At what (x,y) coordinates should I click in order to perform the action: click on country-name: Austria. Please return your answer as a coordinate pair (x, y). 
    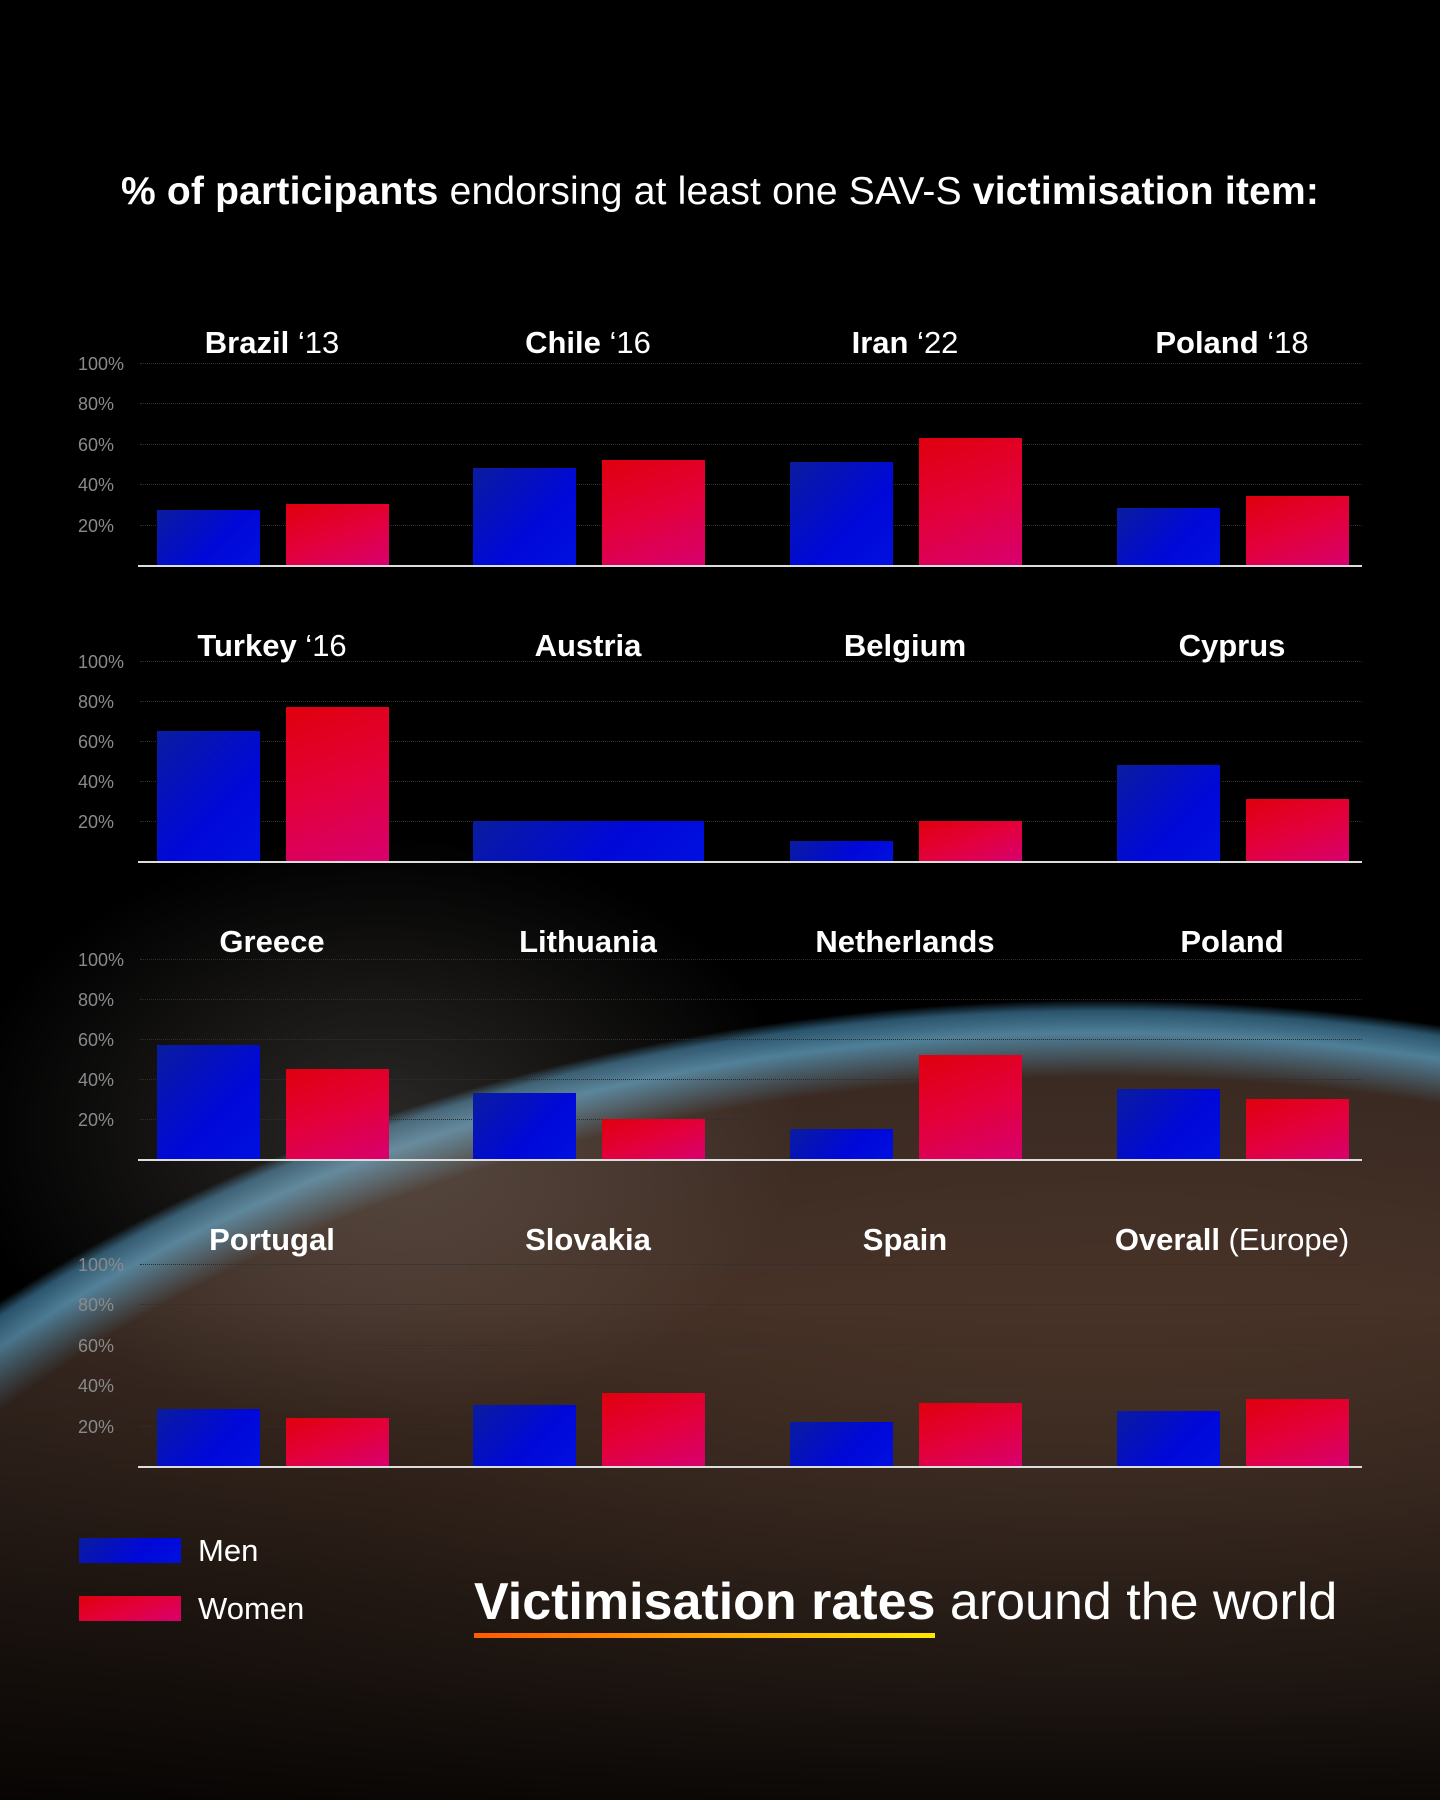
    Looking at the image, I should click on (588, 645).